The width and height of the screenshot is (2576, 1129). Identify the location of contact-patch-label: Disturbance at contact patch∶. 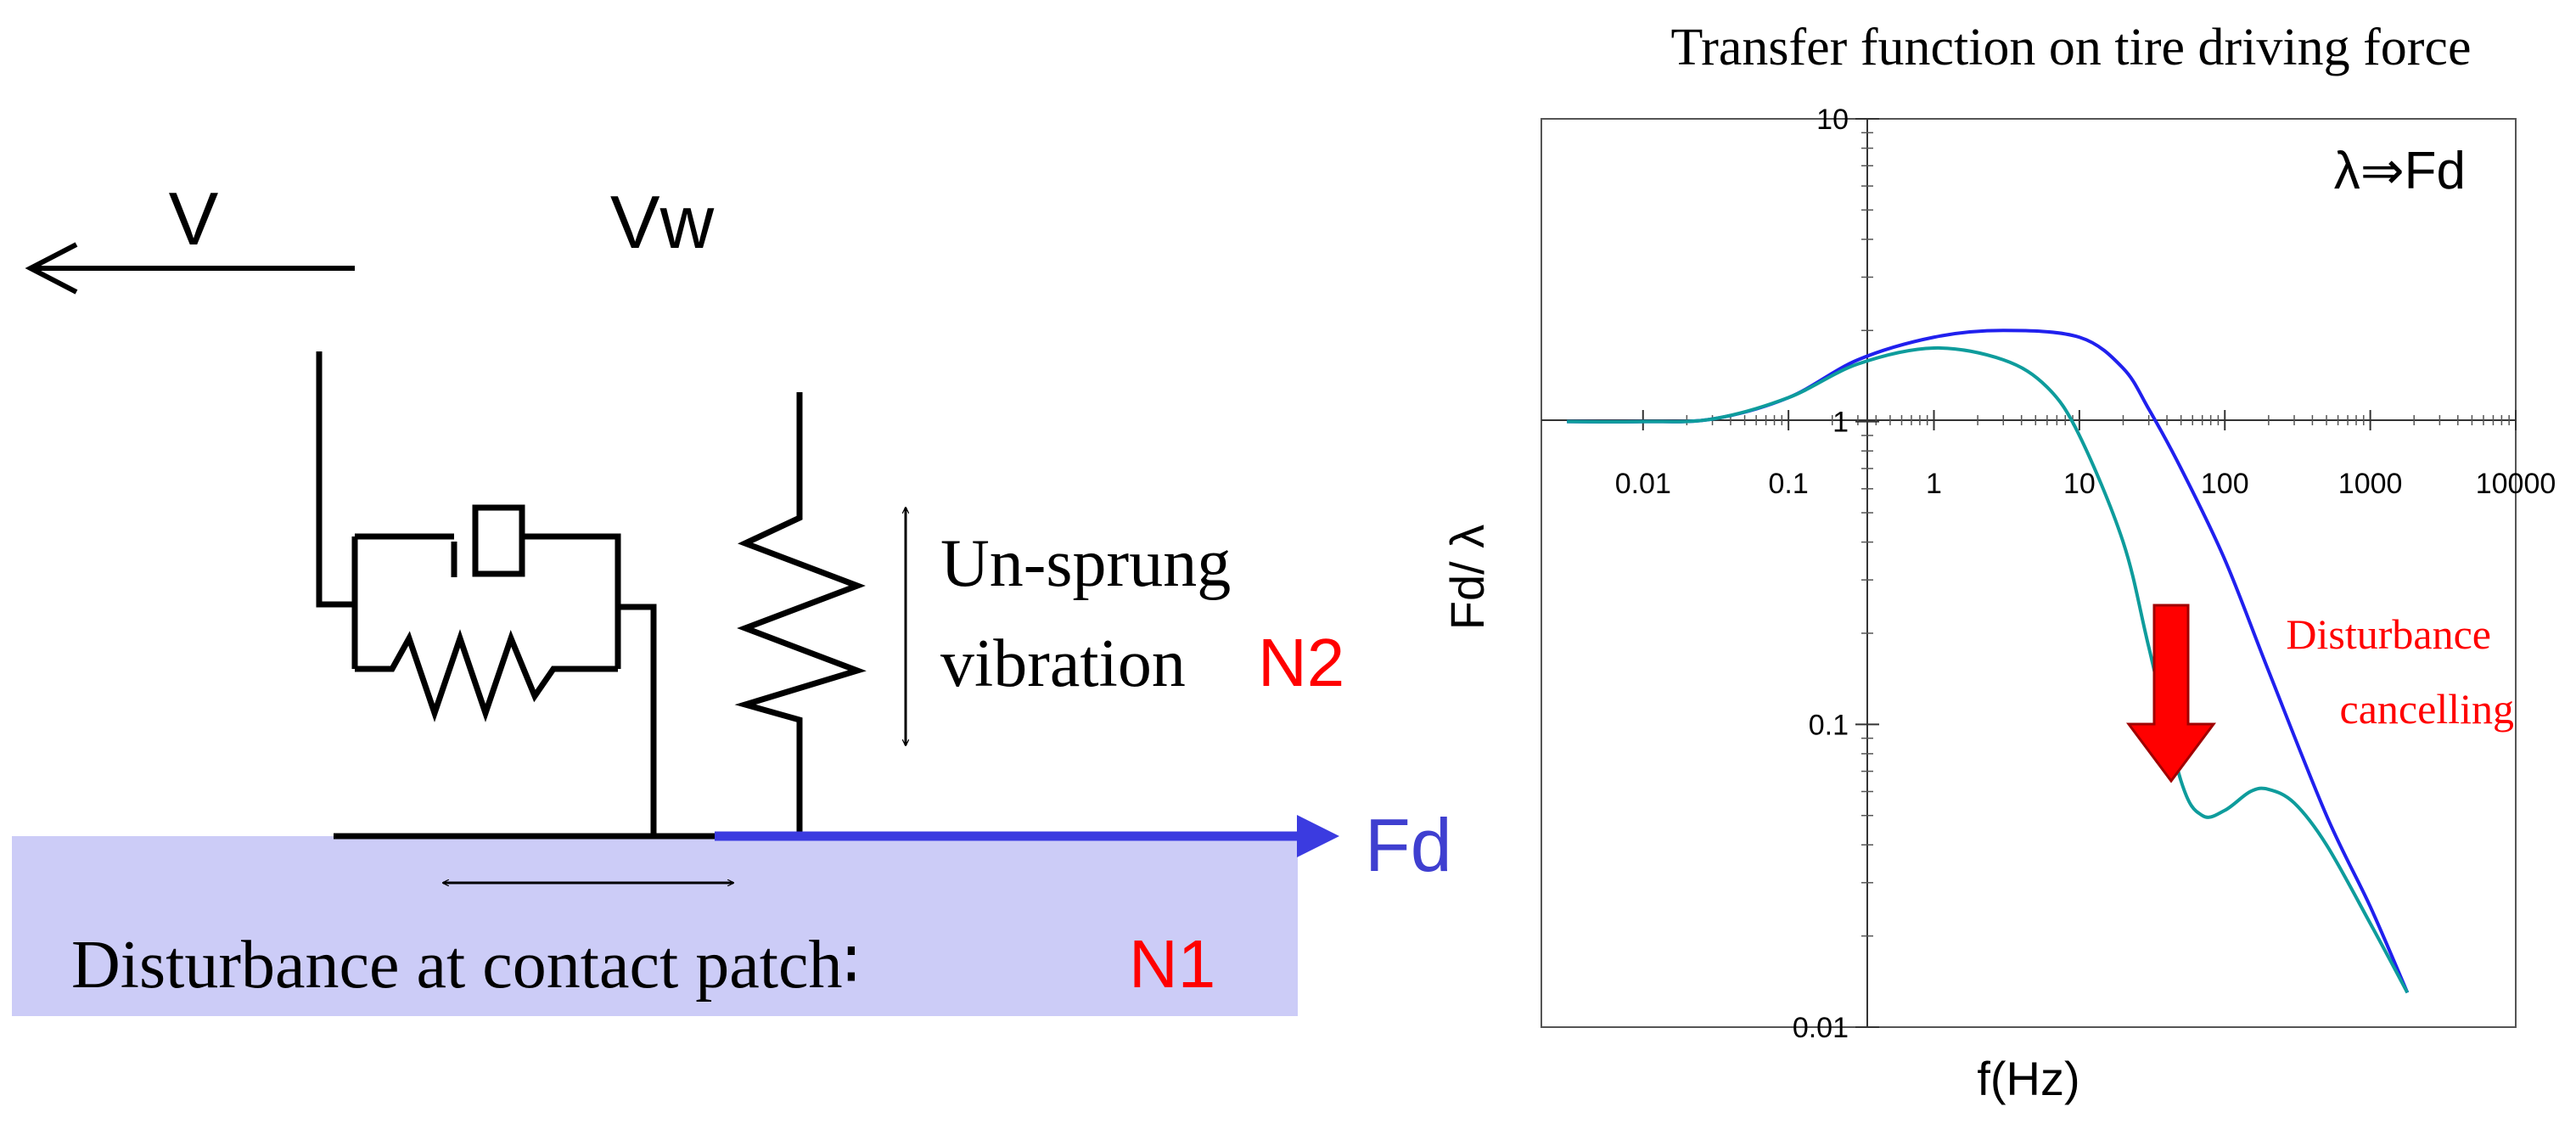
(466, 965).